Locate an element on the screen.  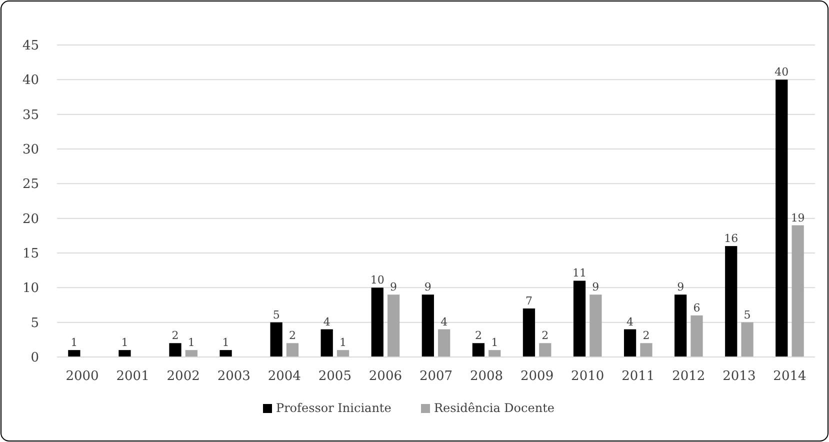
x-tick-label: 2013 is located at coordinates (739, 376).